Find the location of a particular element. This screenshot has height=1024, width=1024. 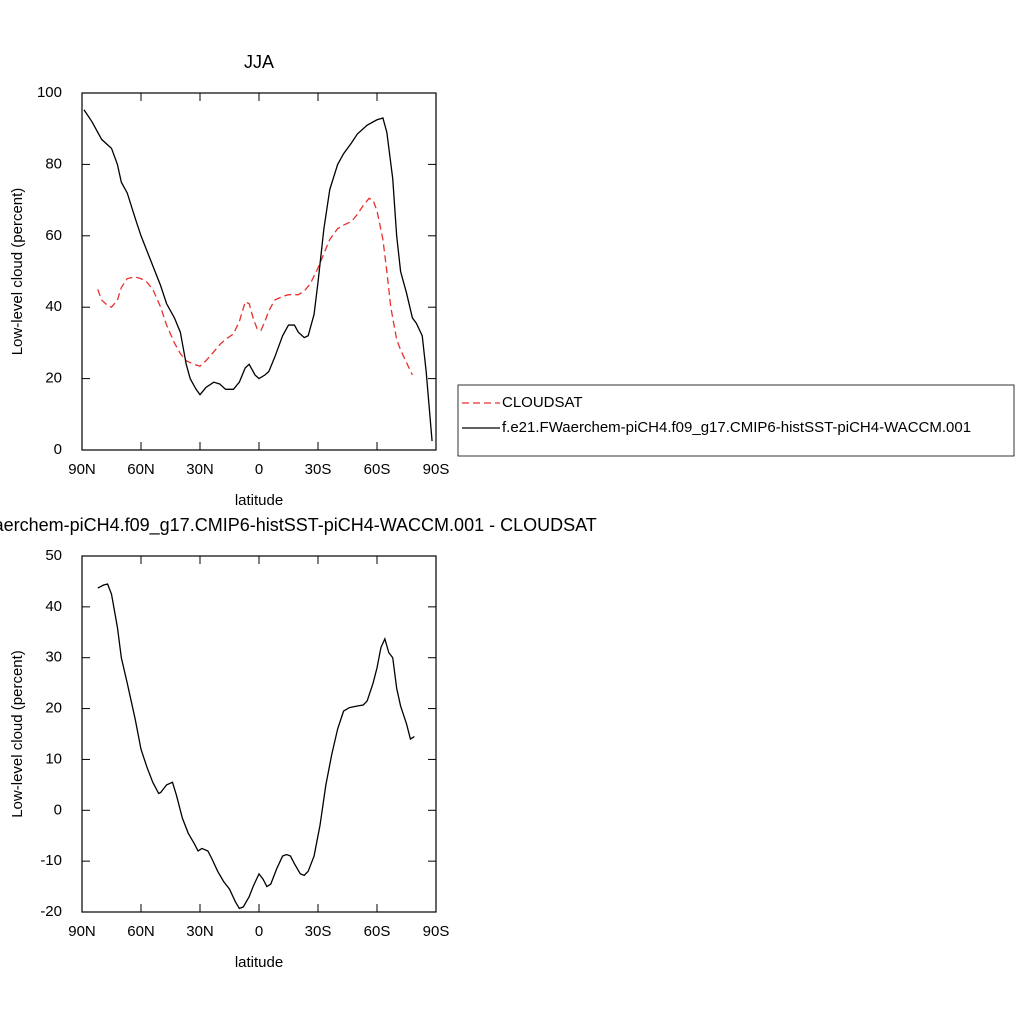

chart-title: JJA is located at coordinates (259, 62).